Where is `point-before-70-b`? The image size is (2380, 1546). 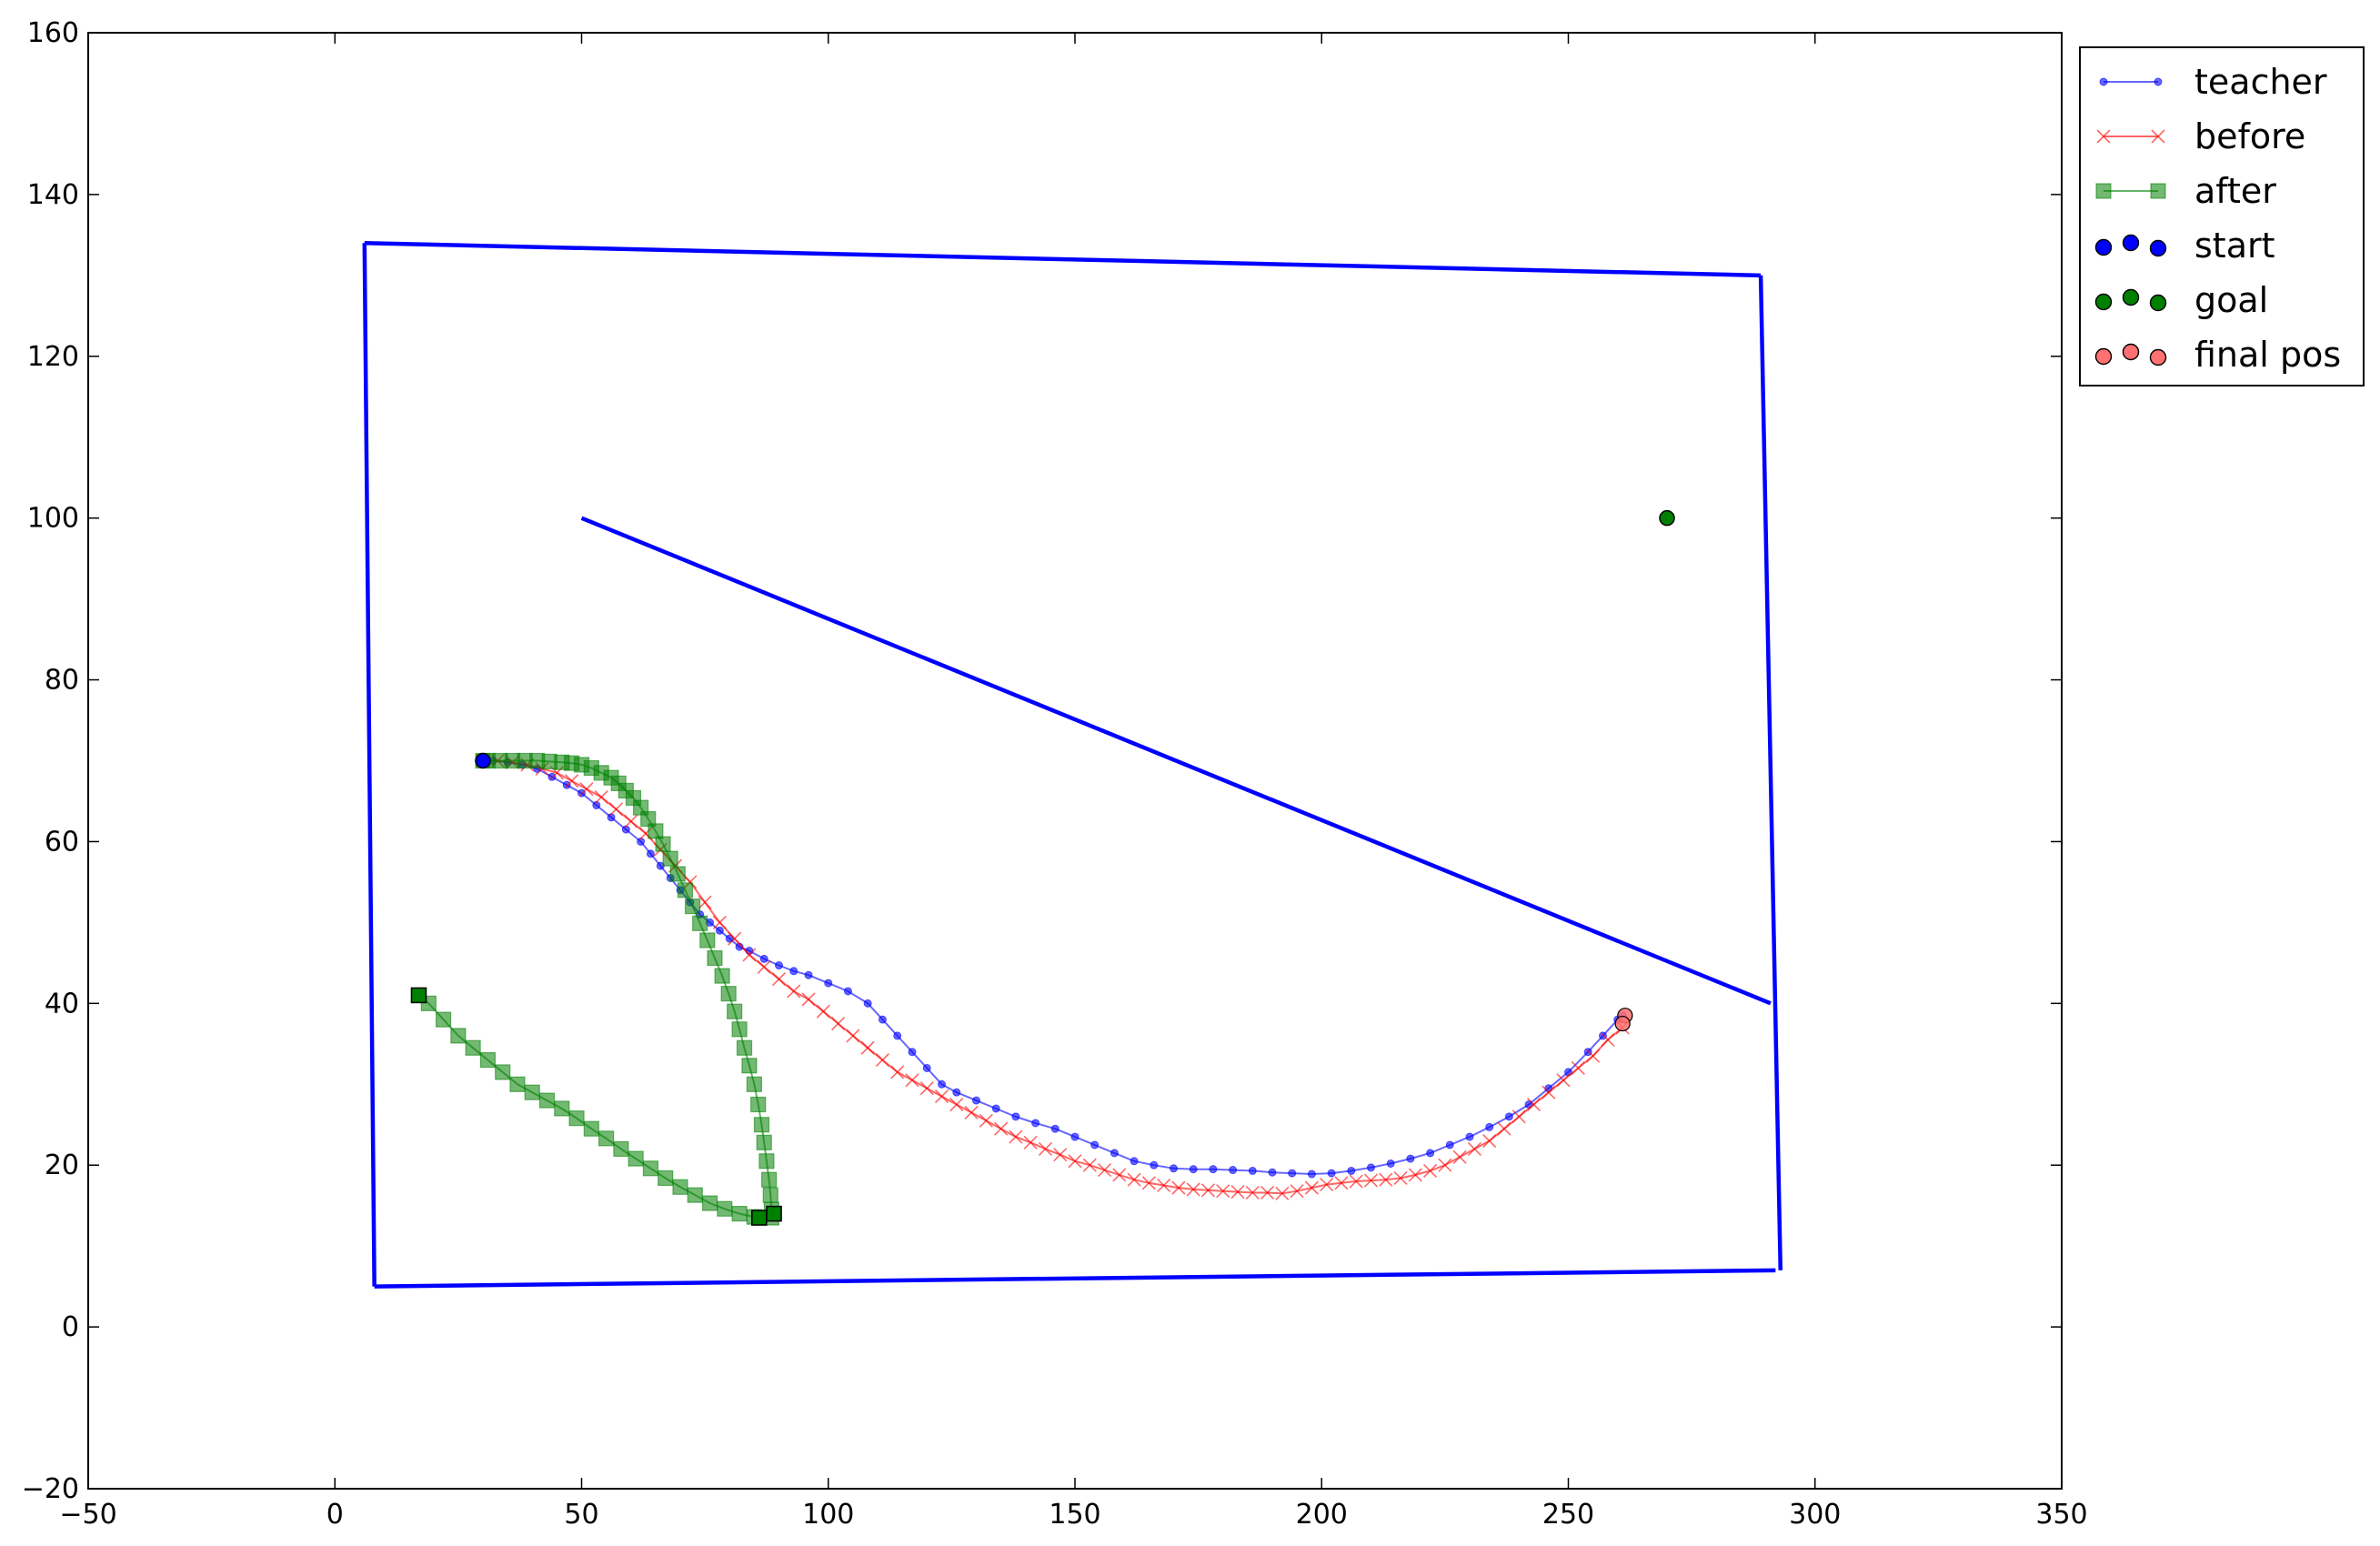
point-before-70-b is located at coordinates (1519, 1116).